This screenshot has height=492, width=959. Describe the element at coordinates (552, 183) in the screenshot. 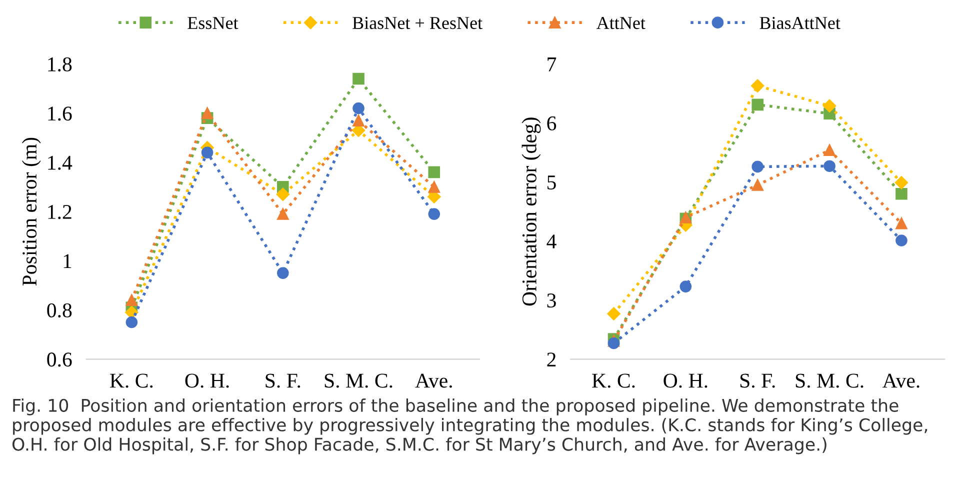

I see `y-tick-label: 5` at that location.